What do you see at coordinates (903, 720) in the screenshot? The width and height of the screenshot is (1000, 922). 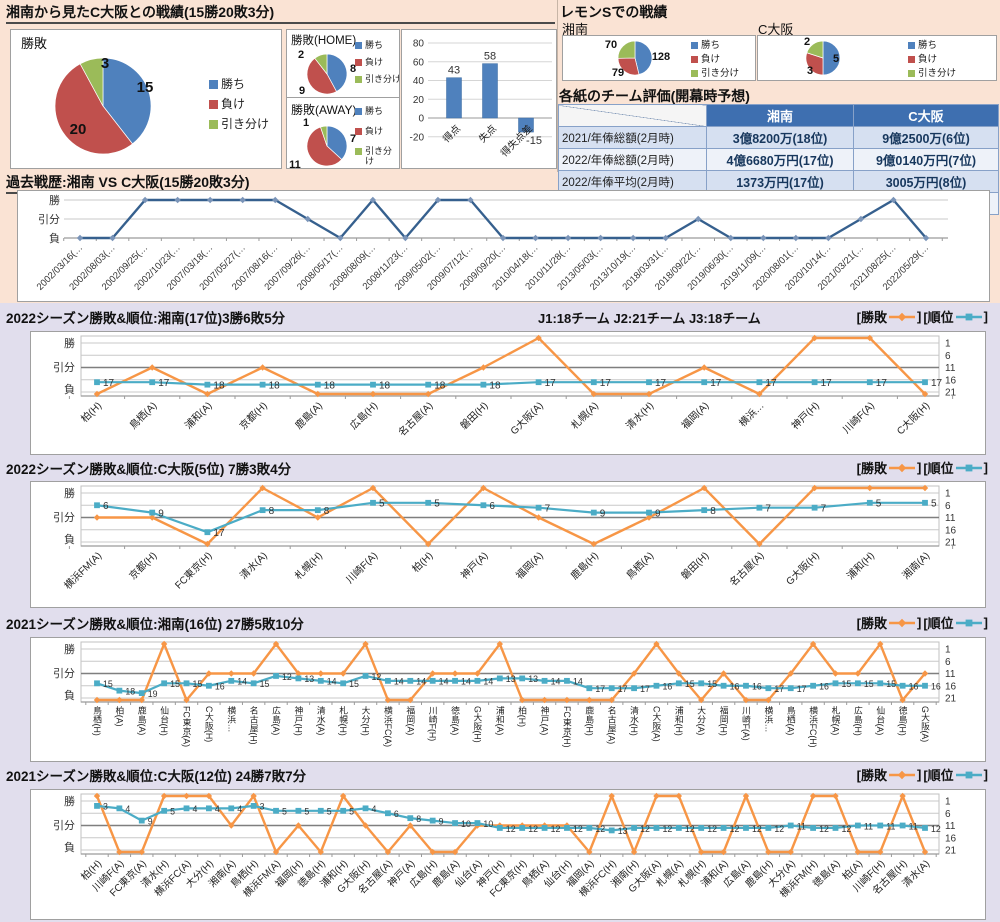 I see `svg-text: 徳島(H)` at bounding box center [903, 720].